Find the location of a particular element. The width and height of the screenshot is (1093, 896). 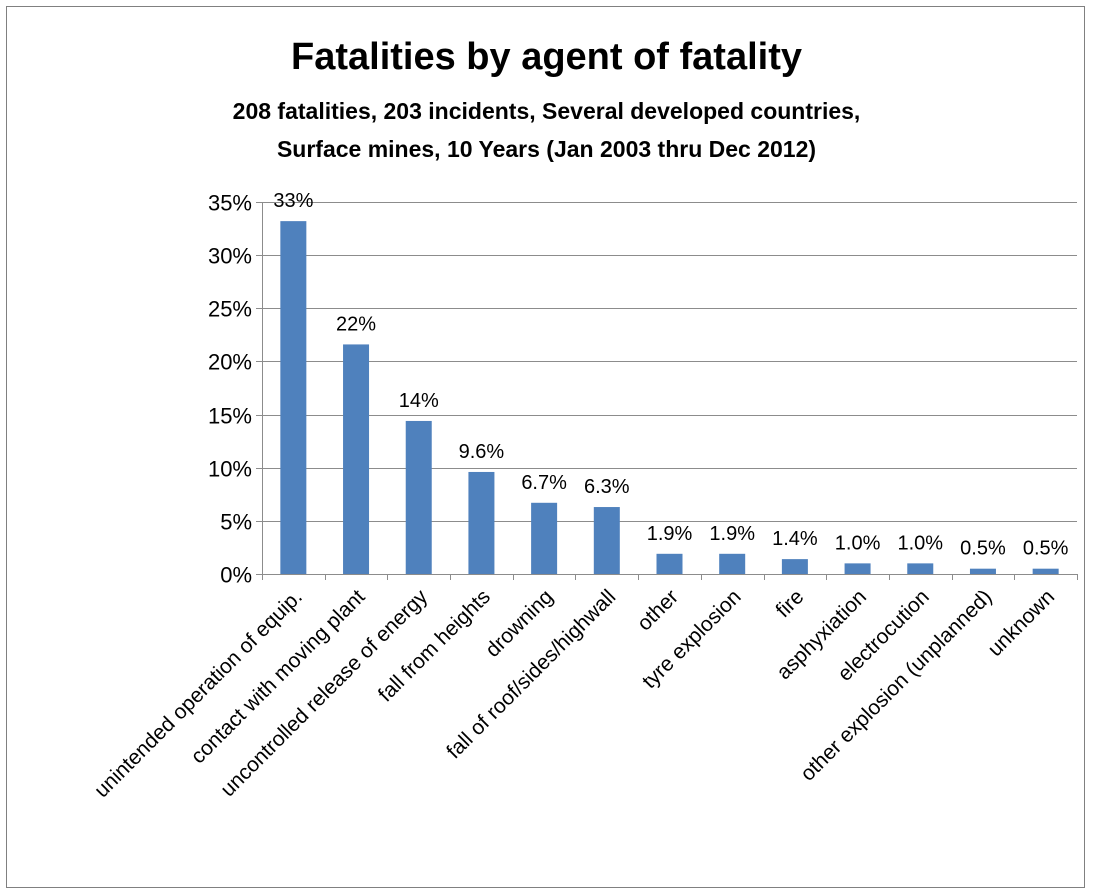

y-tick-label: 35% is located at coordinates (230, 203).